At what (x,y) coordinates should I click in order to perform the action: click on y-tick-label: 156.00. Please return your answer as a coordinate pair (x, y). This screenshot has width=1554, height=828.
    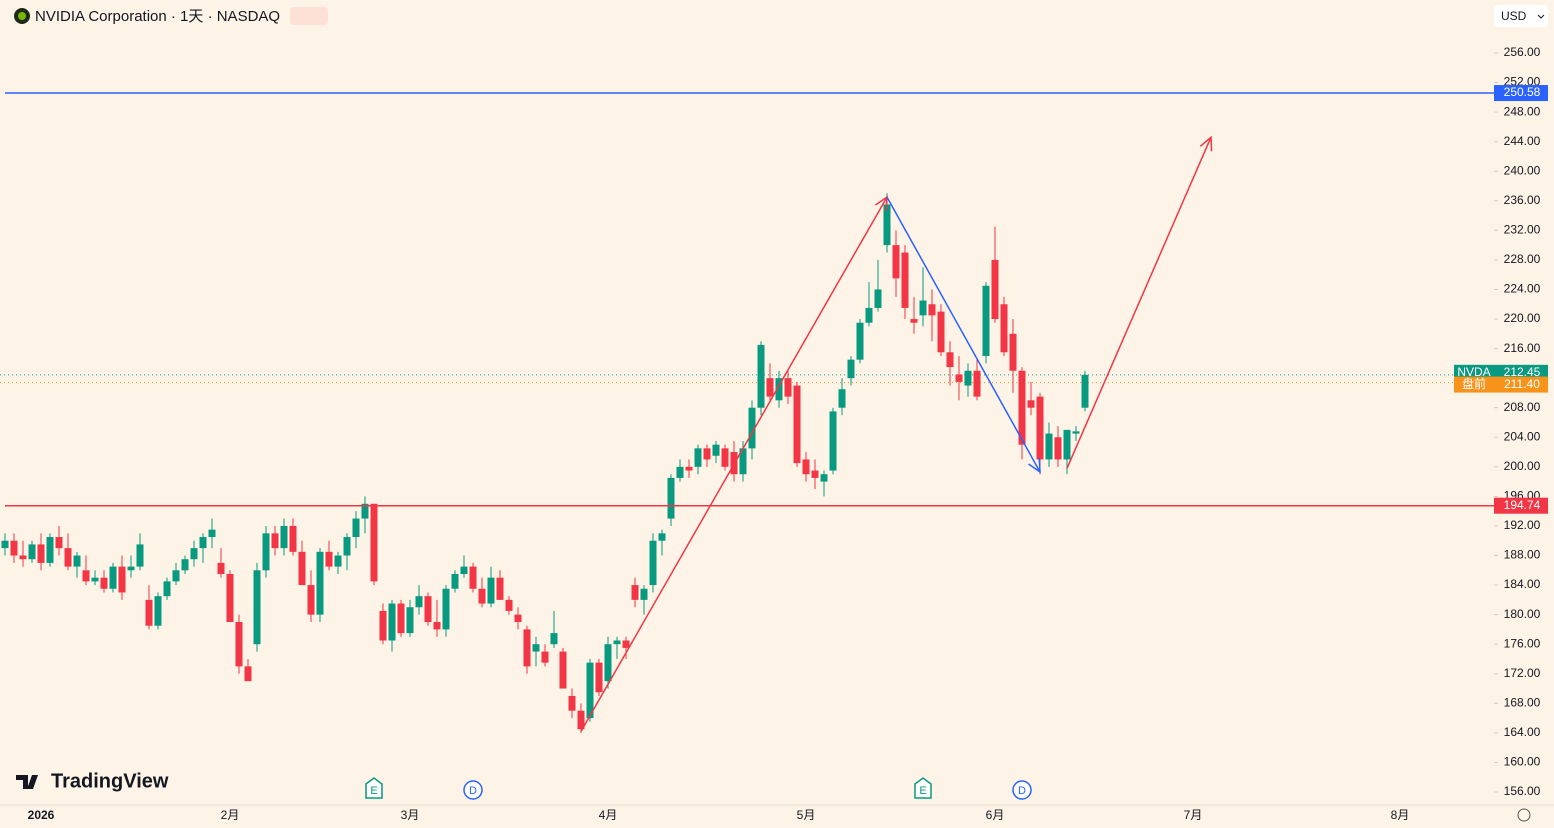
    Looking at the image, I should click on (1522, 791).